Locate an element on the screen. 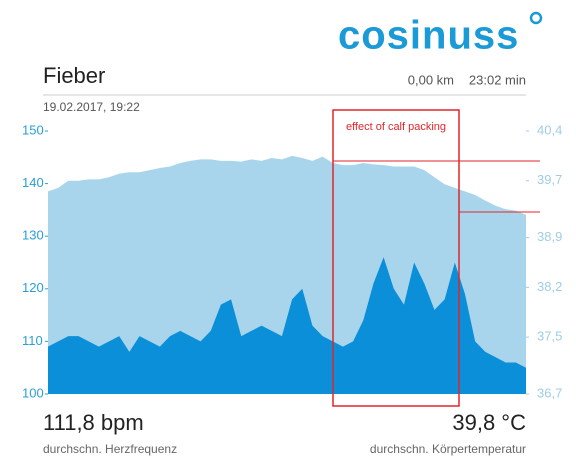 Image resolution: width=576 pixels, height=473 pixels. date: 19.02.2017, 19:22 is located at coordinates (91, 107).